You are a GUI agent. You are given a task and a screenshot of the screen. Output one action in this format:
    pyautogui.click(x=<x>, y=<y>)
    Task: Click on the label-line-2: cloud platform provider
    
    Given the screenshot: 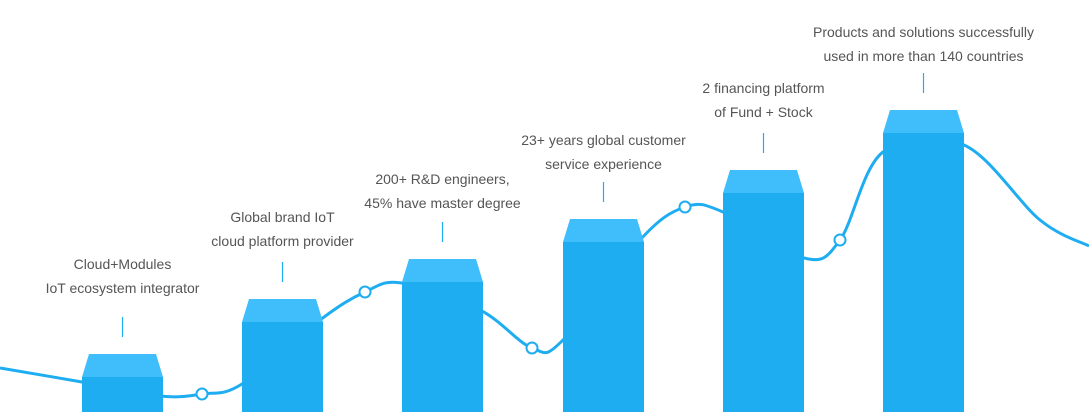 What is the action you would take?
    pyautogui.click(x=282, y=241)
    